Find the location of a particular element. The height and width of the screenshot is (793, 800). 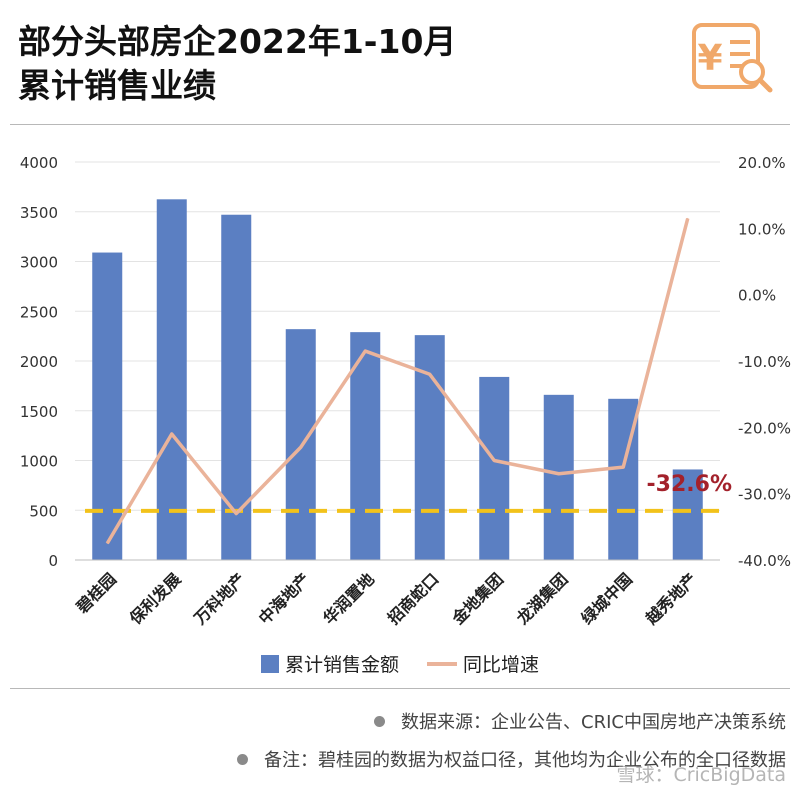

footer-divider is located at coordinates (400, 688).